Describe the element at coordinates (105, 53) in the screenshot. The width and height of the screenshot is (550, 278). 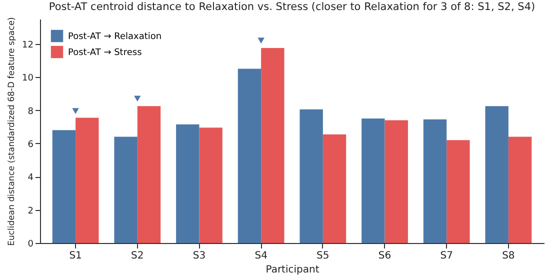
I see `legend-label: Post-AT → Stress` at that location.